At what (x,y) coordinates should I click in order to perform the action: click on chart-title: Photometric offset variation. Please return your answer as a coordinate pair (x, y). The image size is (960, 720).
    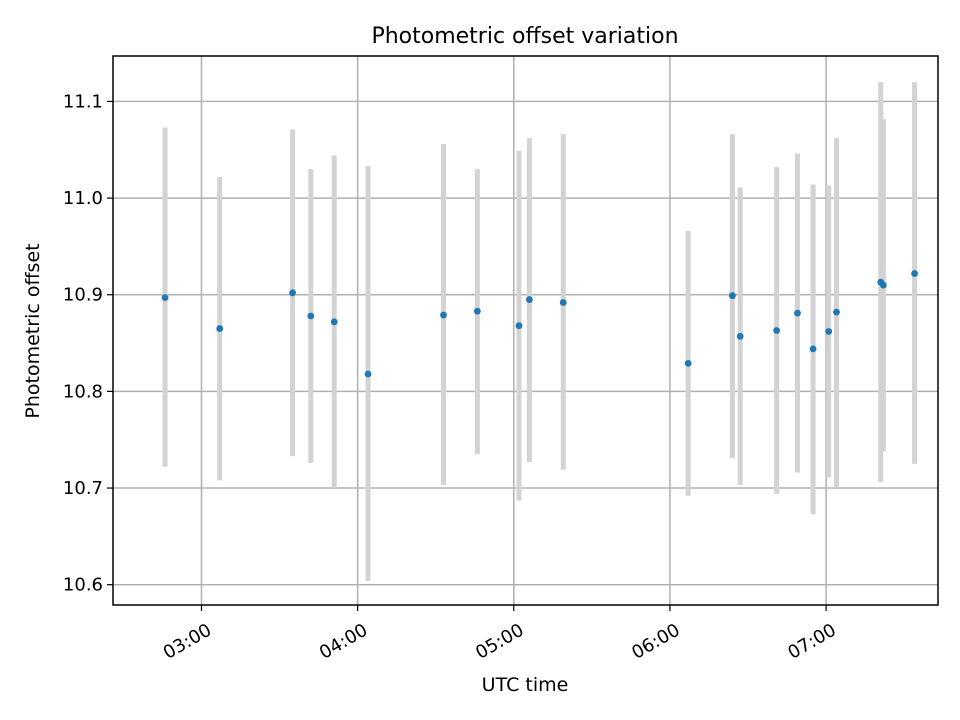
    Looking at the image, I should click on (524, 36).